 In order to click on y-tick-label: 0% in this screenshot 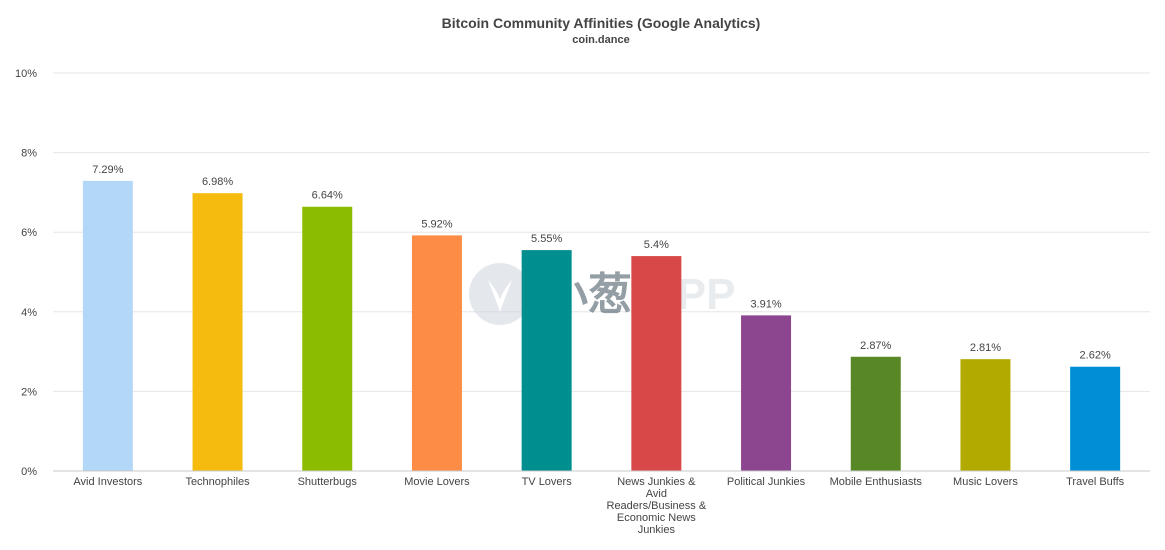, I will do `click(29, 472)`.